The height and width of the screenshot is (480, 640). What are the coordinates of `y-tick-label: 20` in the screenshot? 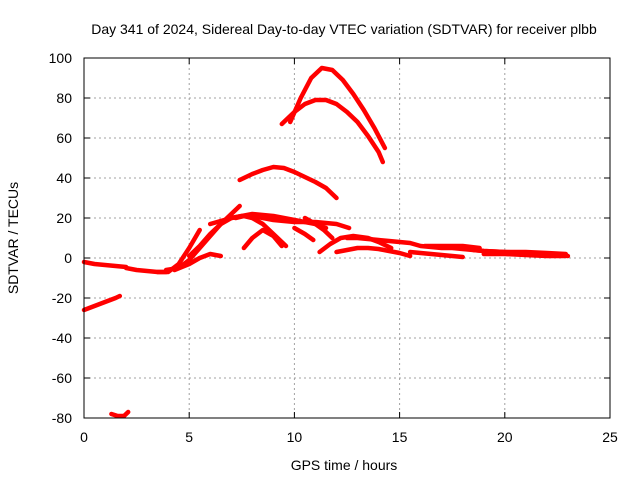 It's located at (64, 218).